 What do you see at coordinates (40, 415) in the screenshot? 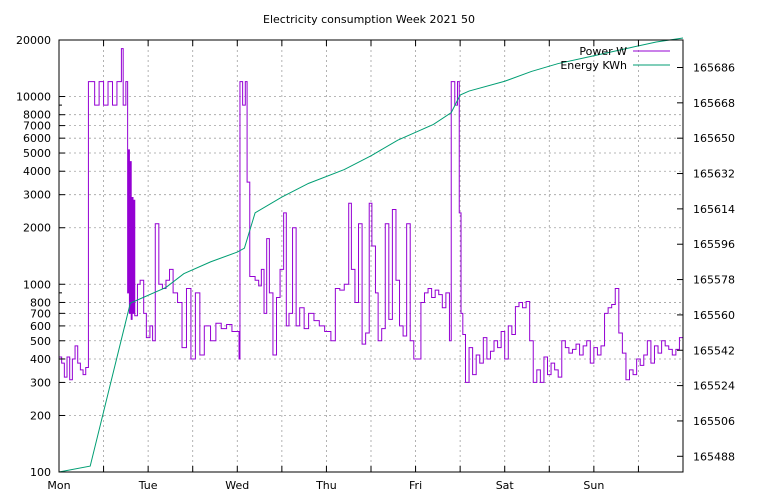
I see `y-tick-label: 200` at bounding box center [40, 415].